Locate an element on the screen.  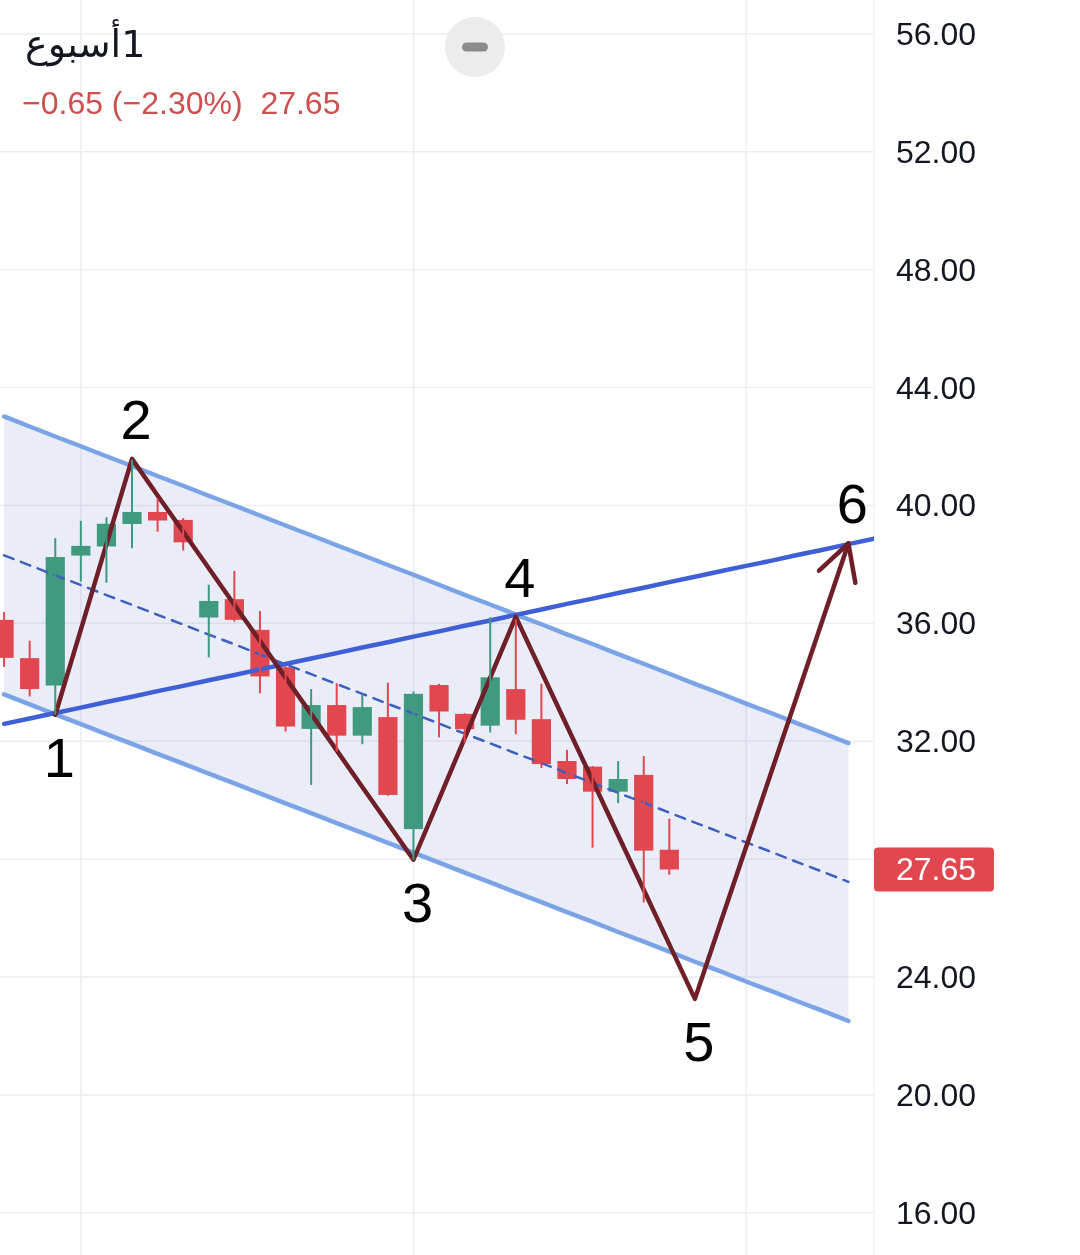
y-tick-label: 16.00 is located at coordinates (936, 1212).